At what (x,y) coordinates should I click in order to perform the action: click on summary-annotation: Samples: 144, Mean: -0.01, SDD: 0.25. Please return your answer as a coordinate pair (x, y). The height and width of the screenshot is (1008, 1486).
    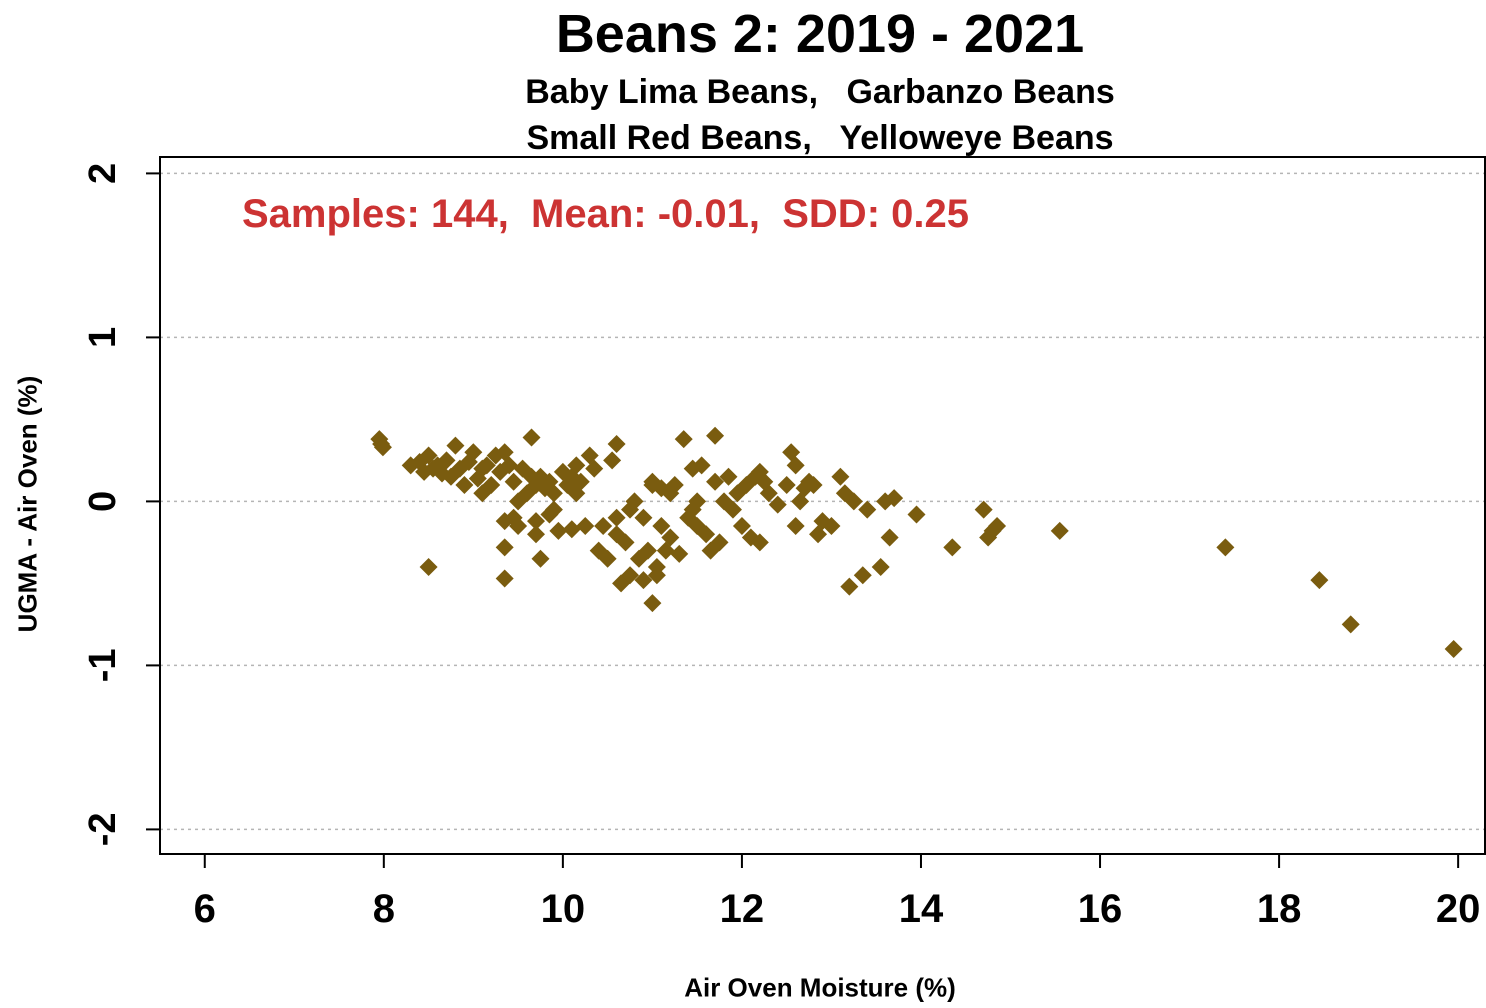
    Looking at the image, I should click on (605, 214).